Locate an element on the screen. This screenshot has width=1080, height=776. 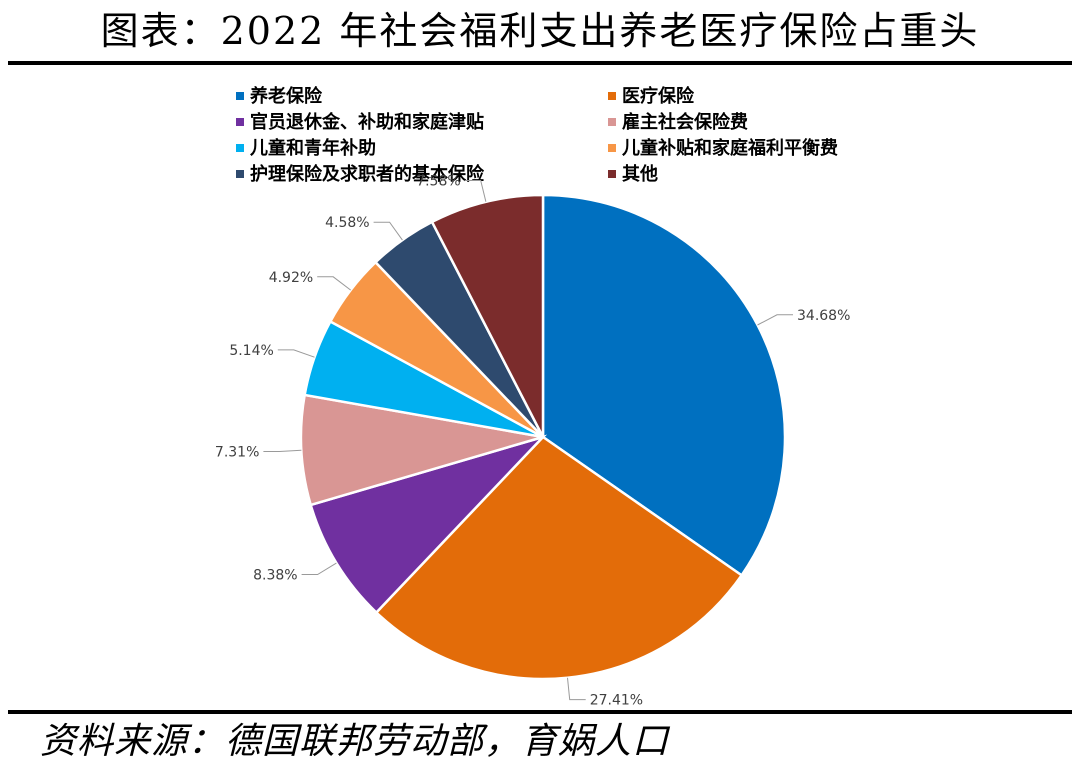
legend-label-3: 雇主社会保险费 is located at coordinates (685, 122).